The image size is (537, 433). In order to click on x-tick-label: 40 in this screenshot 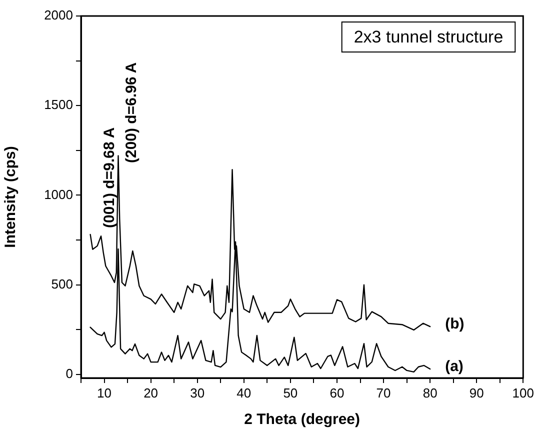, I will do `click(244, 392)`.